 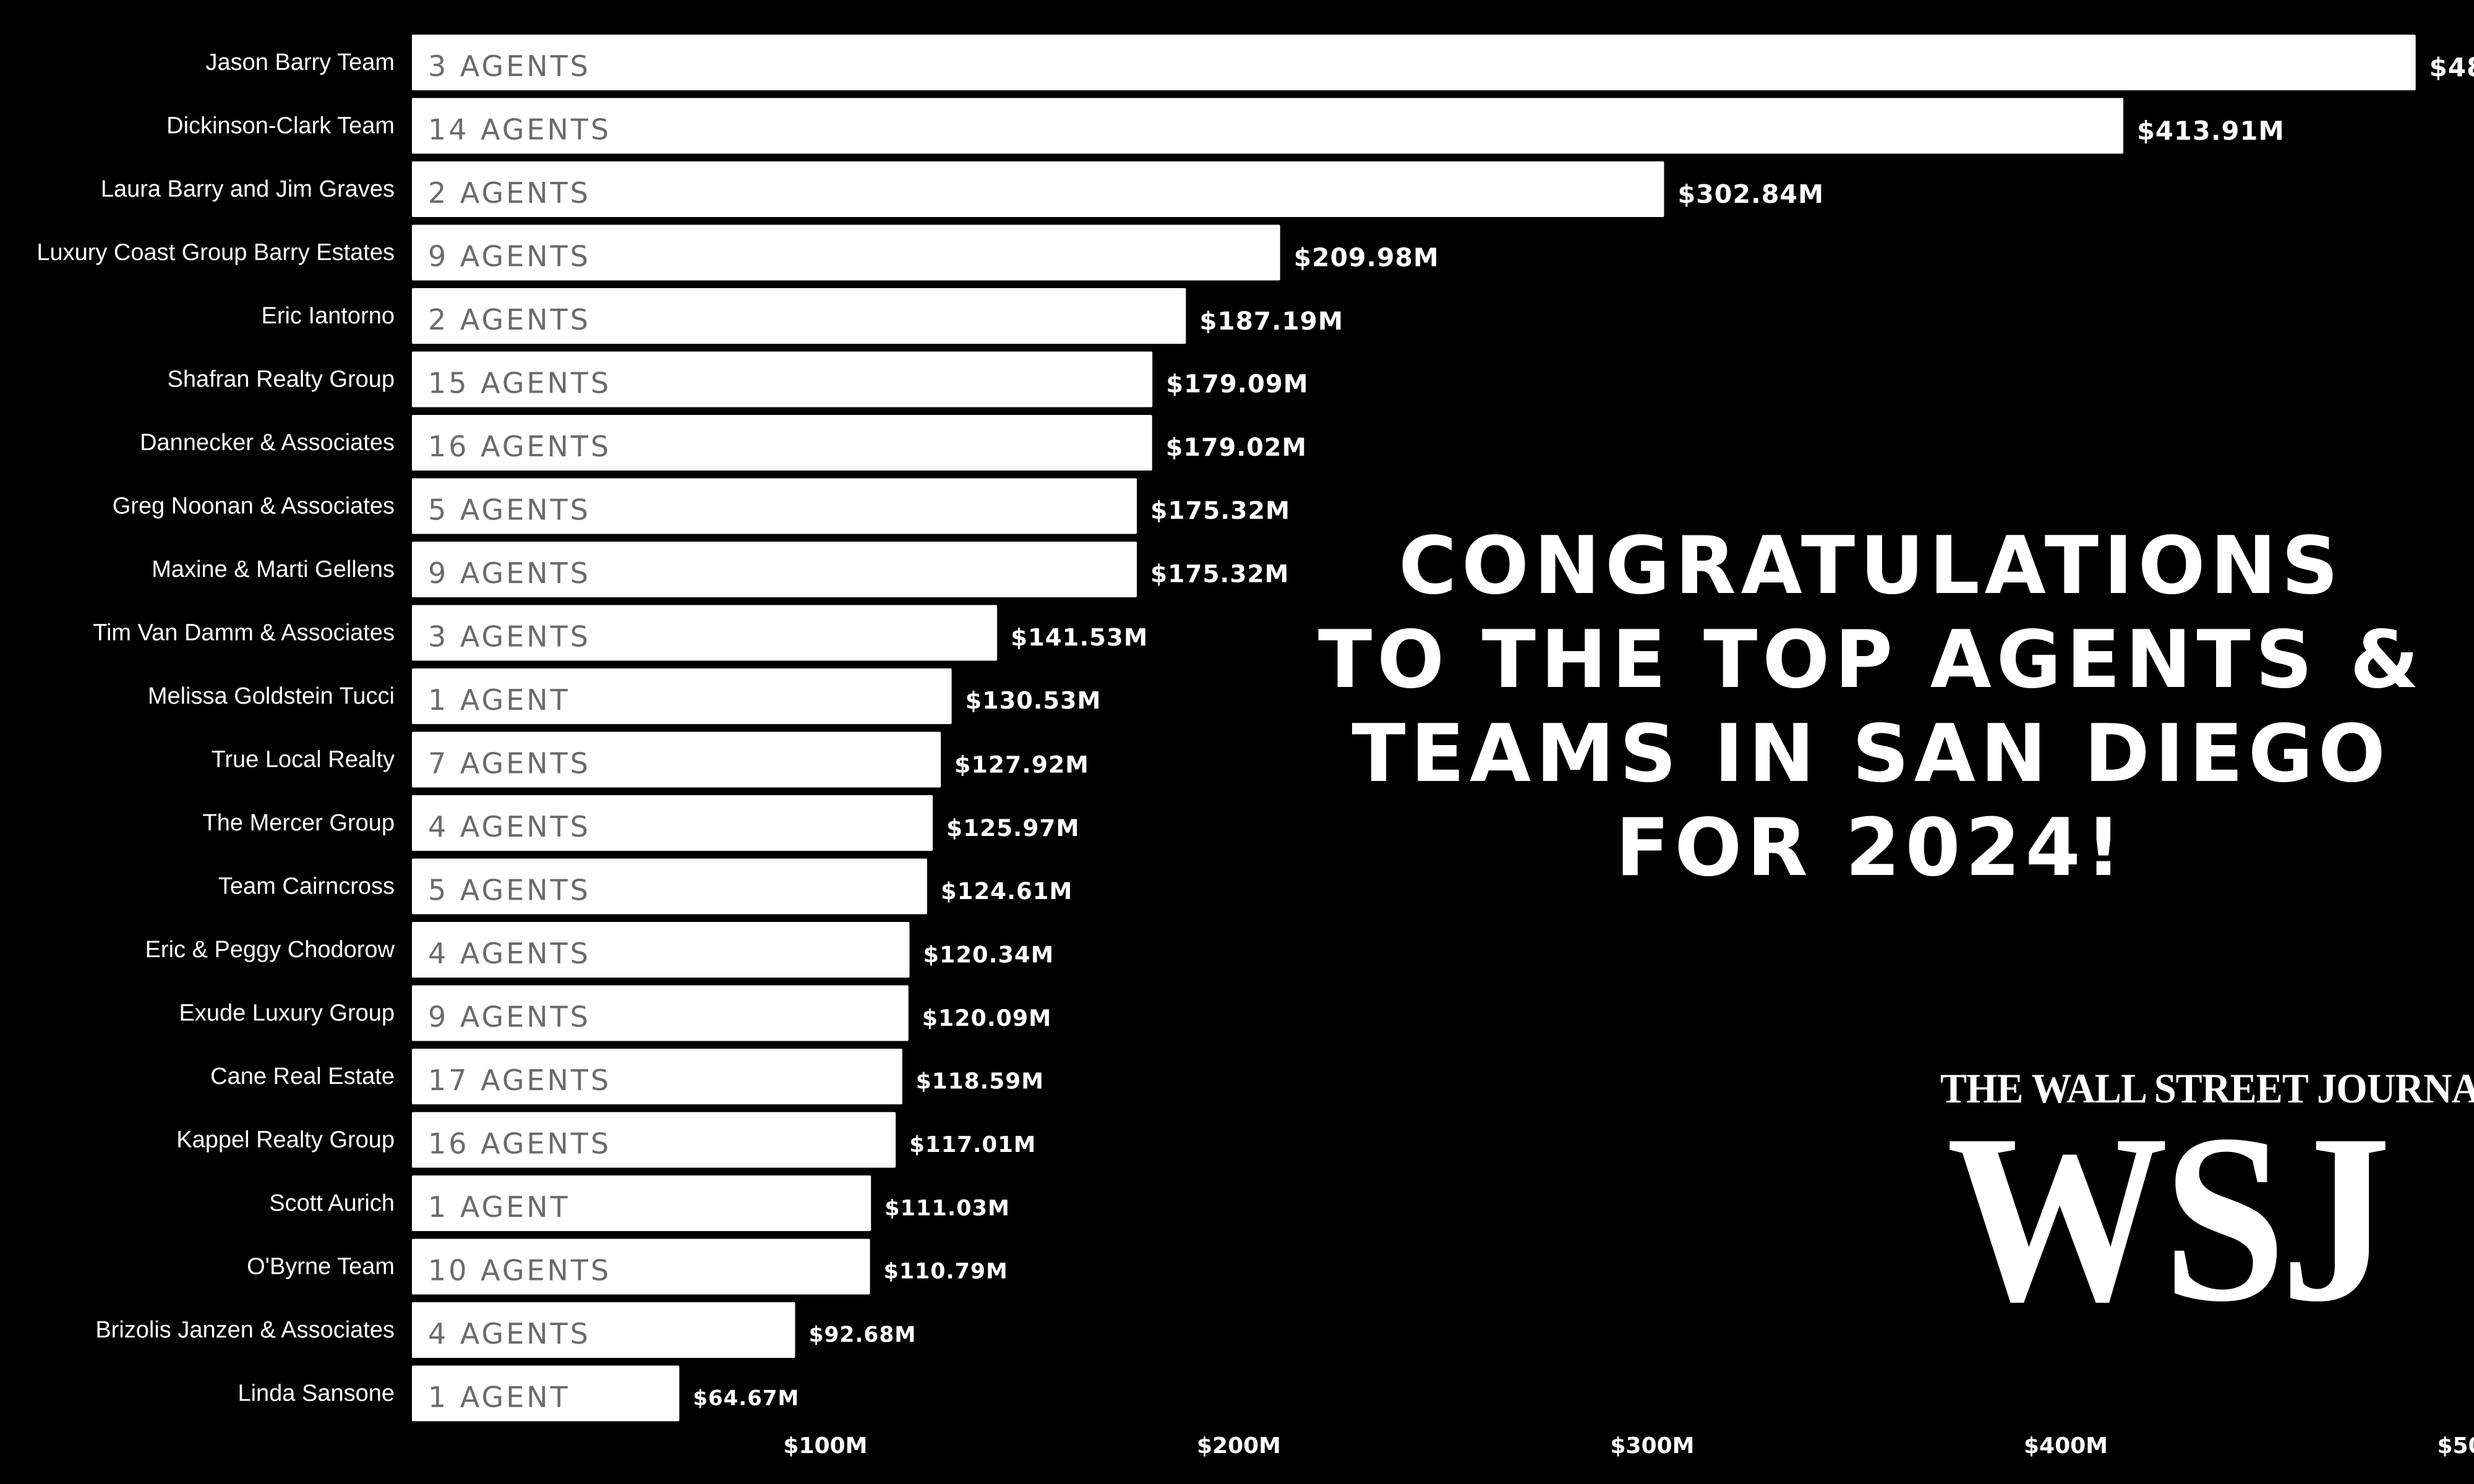 I want to click on value-label: $187.19M, so click(x=1271, y=321).